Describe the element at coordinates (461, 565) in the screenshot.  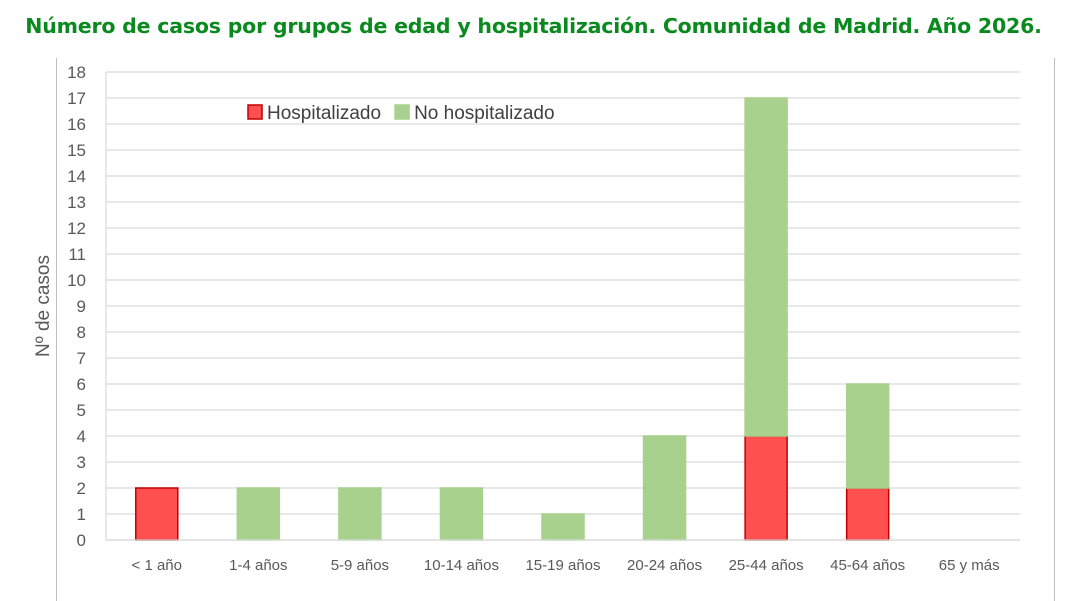
I see `x-tick-label: 10-14 años` at that location.